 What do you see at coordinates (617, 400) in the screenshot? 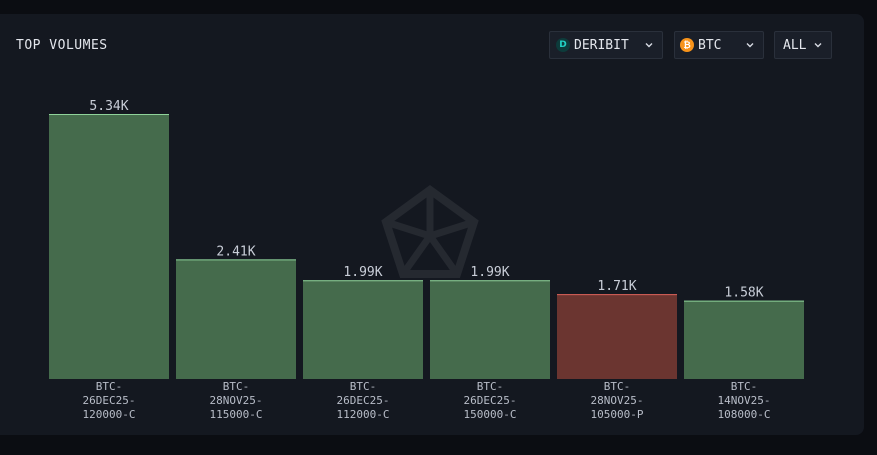
I see `x-tick-label: BTC-28NOV25-105000-P` at bounding box center [617, 400].